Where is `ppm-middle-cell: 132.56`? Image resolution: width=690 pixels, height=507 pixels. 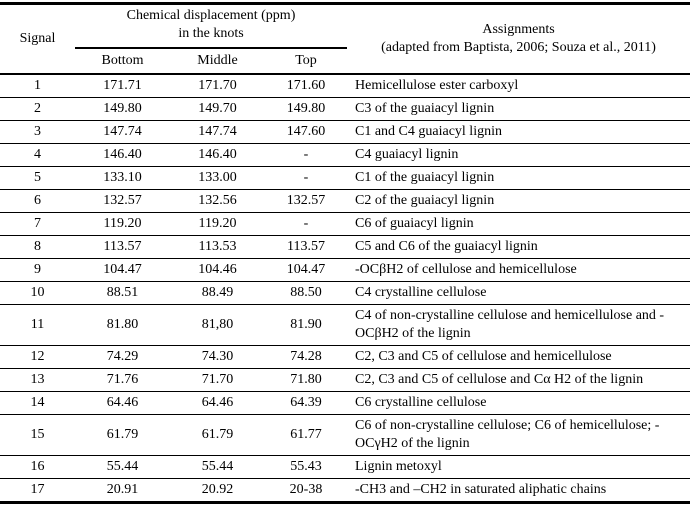 ppm-middle-cell: 132.56 is located at coordinates (217, 200).